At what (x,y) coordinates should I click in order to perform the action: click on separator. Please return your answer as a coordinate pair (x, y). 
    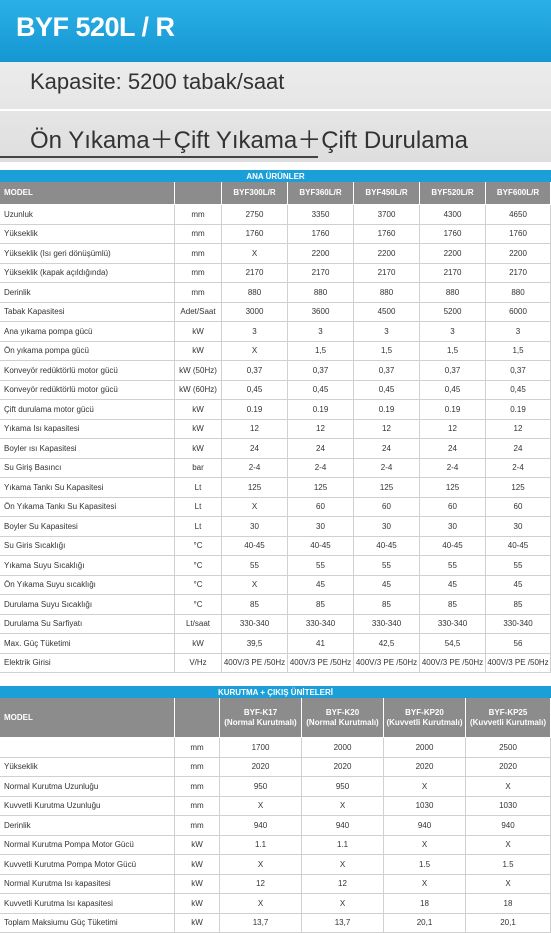
    Looking at the image, I should click on (275, 110).